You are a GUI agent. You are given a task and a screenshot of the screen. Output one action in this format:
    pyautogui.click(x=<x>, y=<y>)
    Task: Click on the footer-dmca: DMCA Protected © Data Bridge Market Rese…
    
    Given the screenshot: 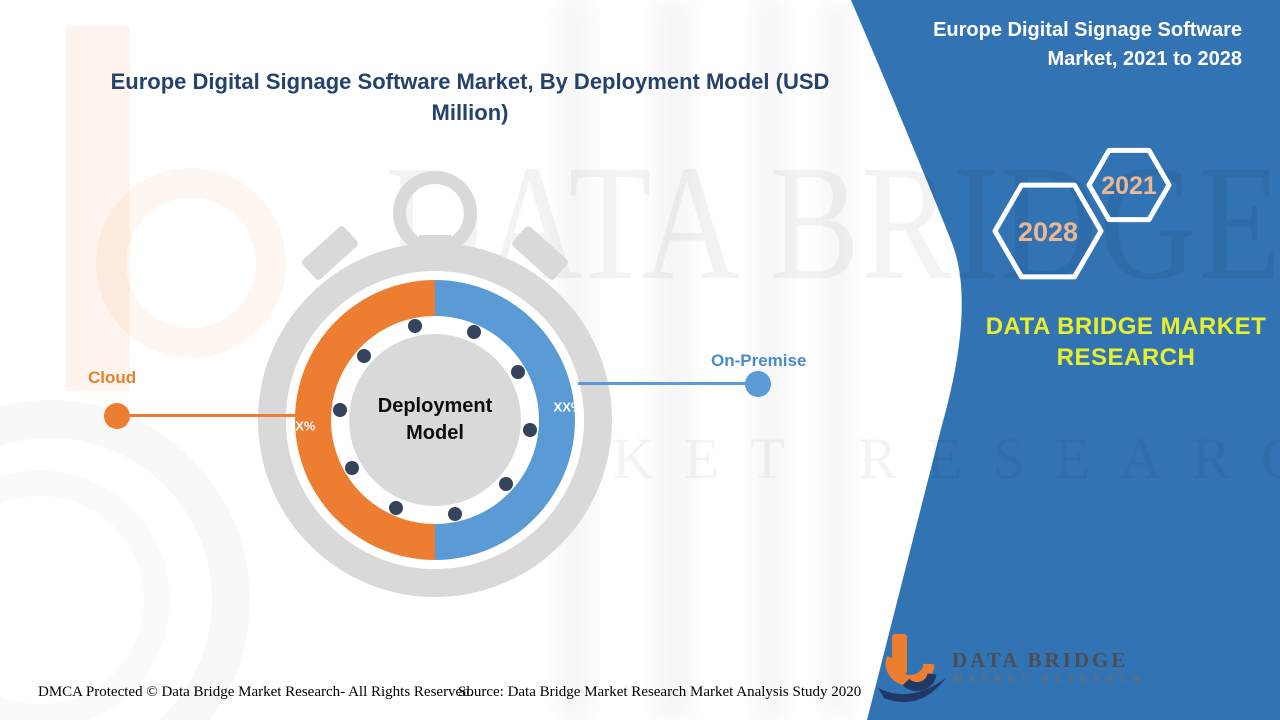 What is the action you would take?
    pyautogui.click(x=256, y=692)
    